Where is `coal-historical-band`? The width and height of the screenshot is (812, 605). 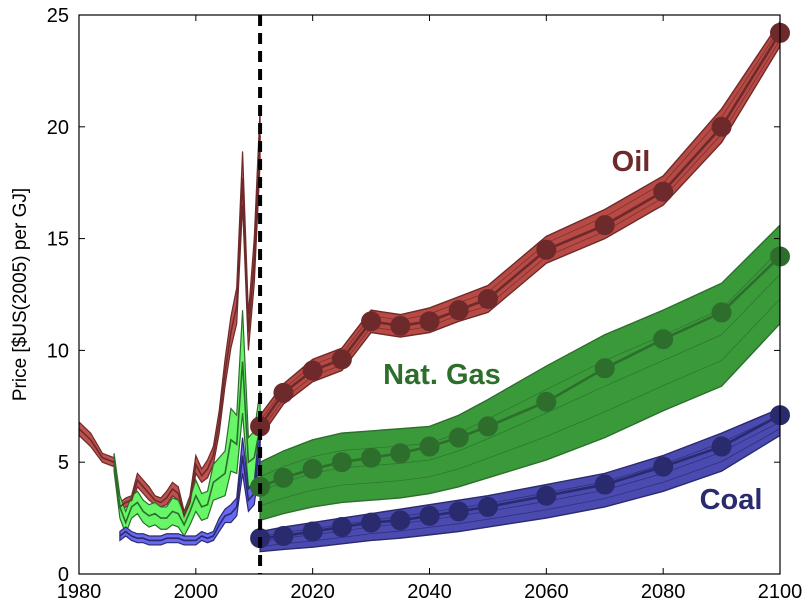
coal-historical-band is located at coordinates (190, 482).